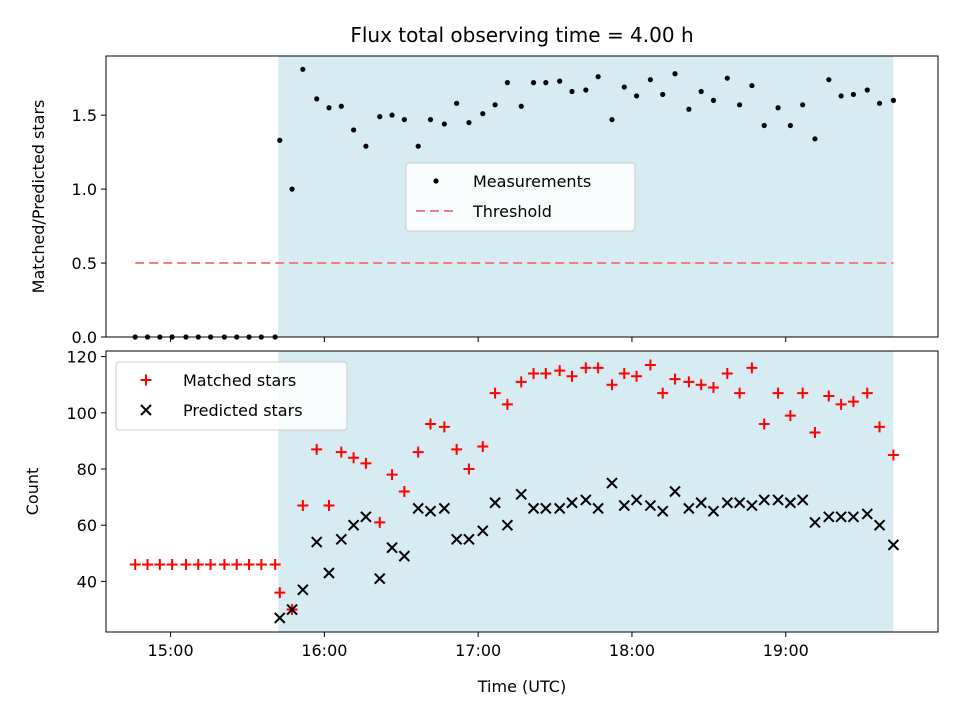 Image resolution: width=960 pixels, height=724 pixels. What do you see at coordinates (521, 35) in the screenshot?
I see `chart-title: Flux total observing time = 4.00 h` at bounding box center [521, 35].